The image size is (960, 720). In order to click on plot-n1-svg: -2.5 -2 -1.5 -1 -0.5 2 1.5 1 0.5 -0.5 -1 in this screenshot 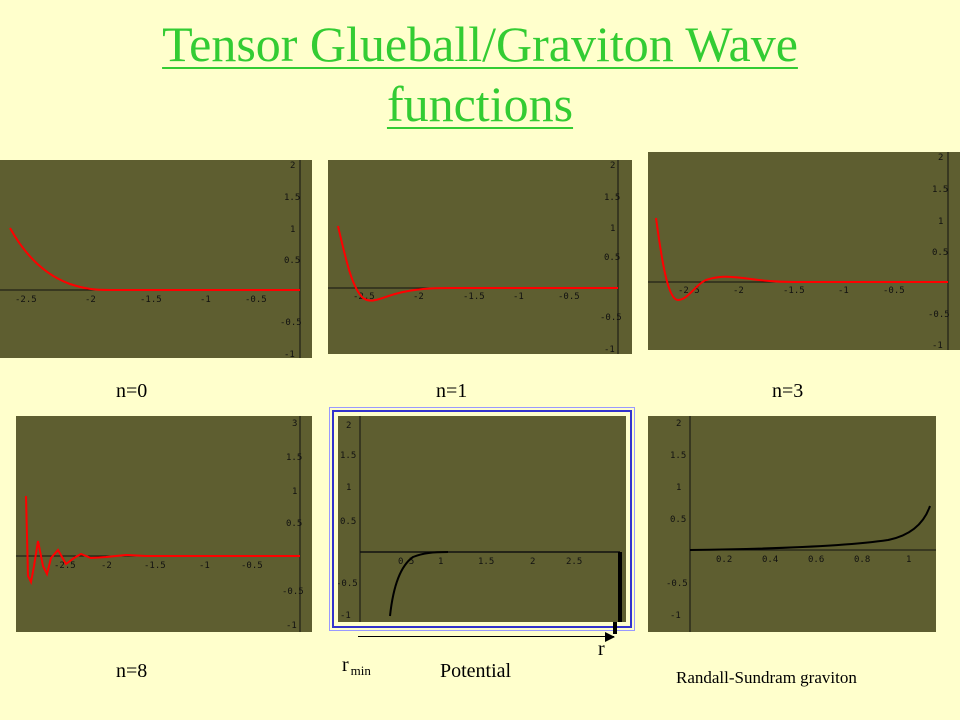, I will do `click(475, 257)`.